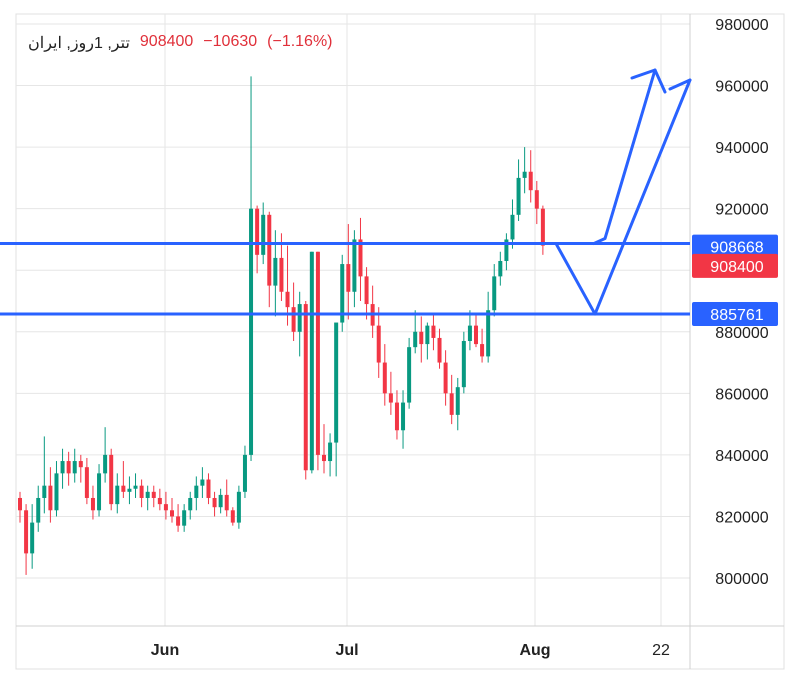 The image size is (800, 684). I want to click on price-change: −10630, so click(230, 41).